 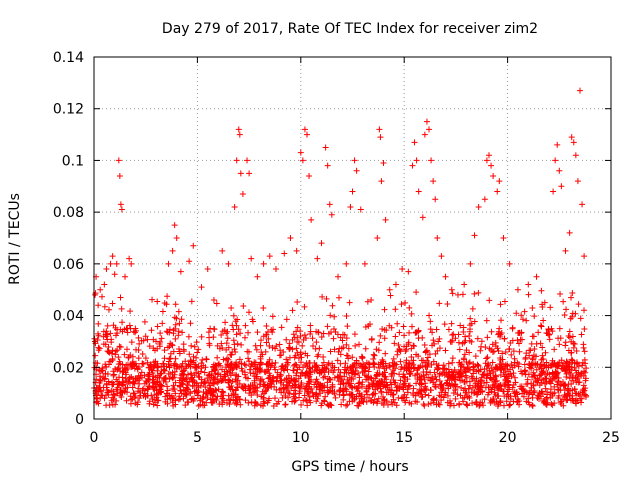 I want to click on y-tick-label: 0.02, so click(x=68, y=368).